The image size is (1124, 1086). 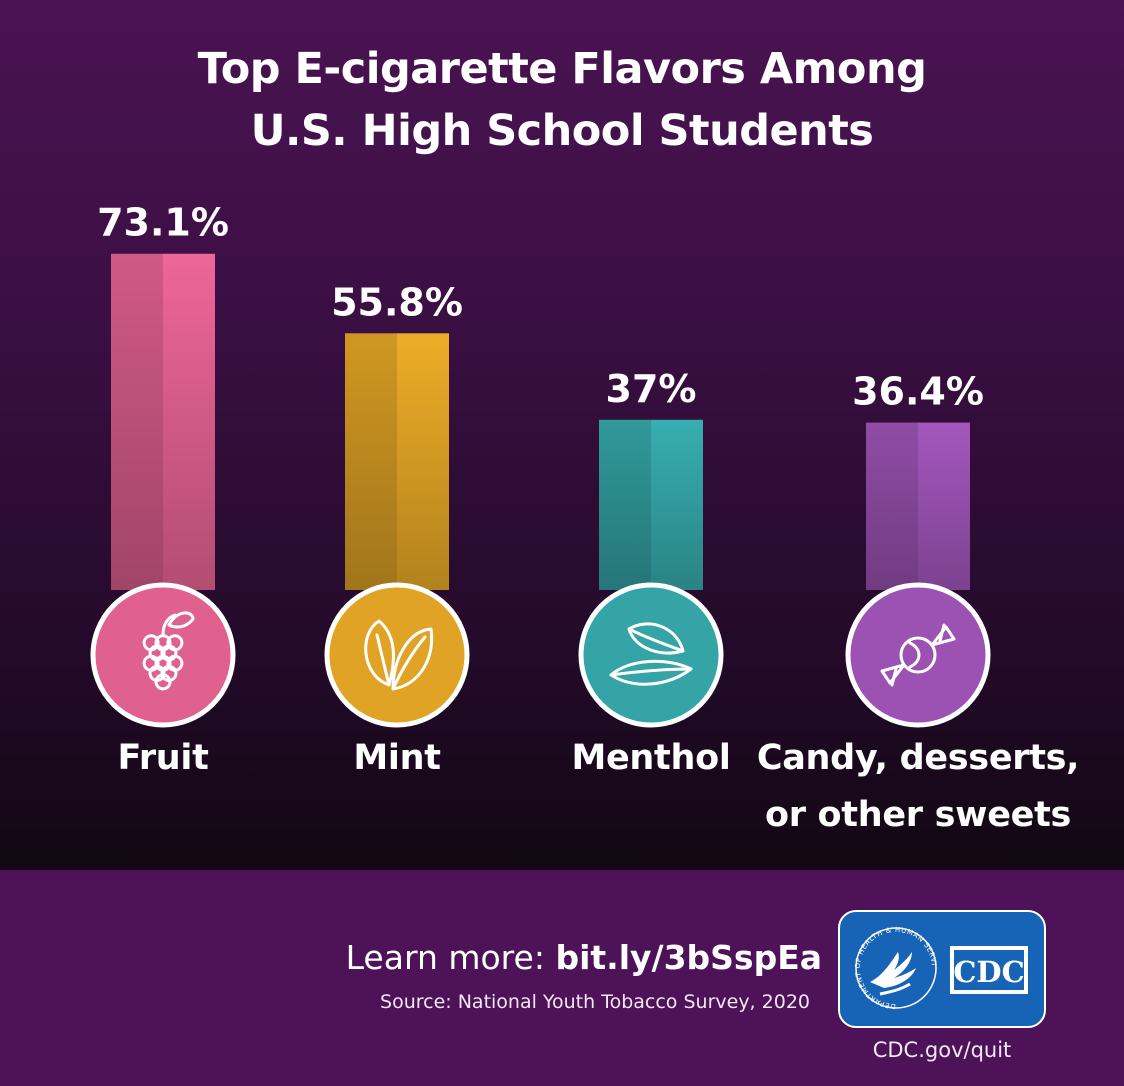 I want to click on category-label-fruit: Fruit, so click(x=163, y=758).